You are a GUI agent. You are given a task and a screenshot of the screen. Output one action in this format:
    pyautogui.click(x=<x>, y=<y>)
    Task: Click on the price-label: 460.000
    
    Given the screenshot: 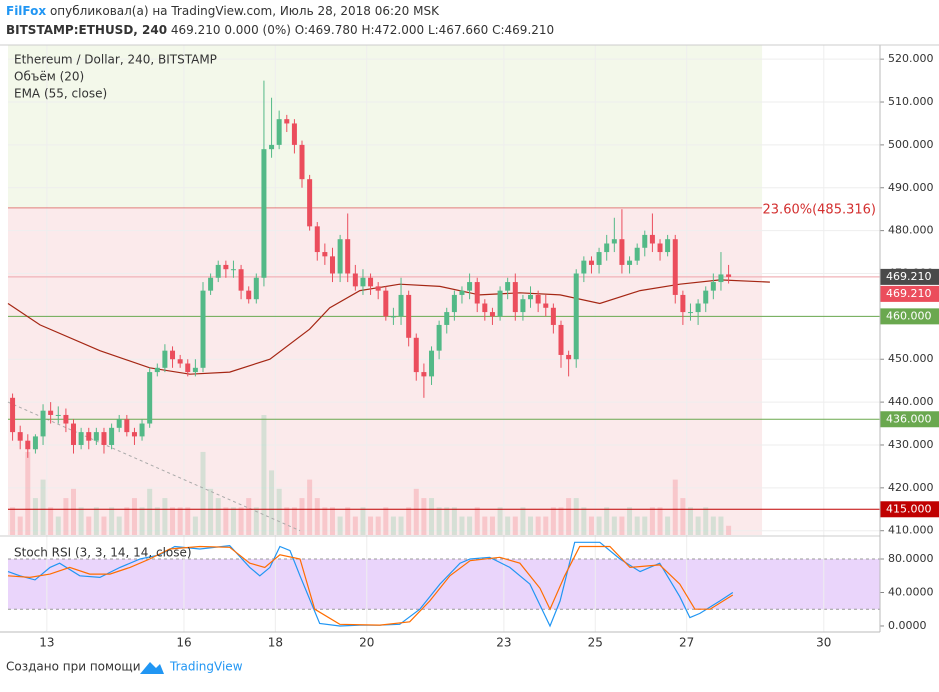 What is the action you would take?
    pyautogui.click(x=909, y=315)
    